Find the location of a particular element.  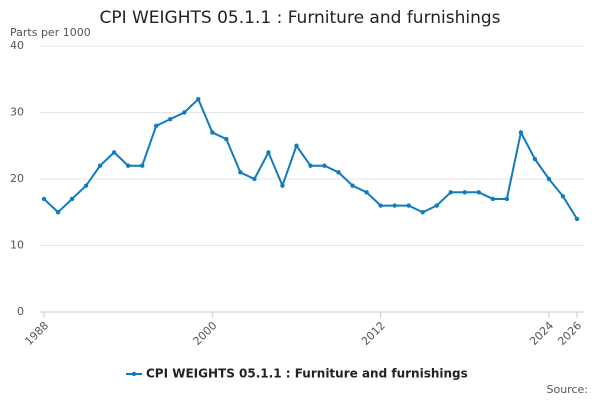

y-tick-label: 40 is located at coordinates (17, 45).